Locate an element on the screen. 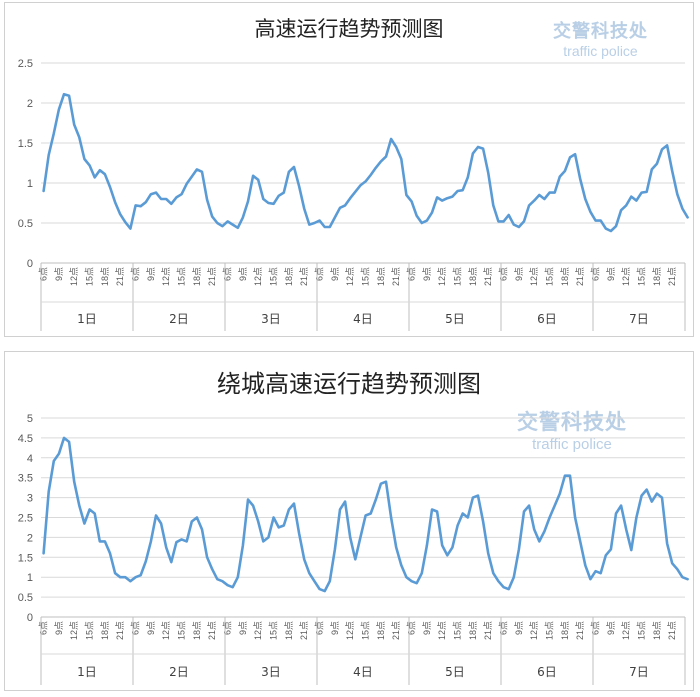 The image size is (700, 697). day-label: 1日 is located at coordinates (87, 672).